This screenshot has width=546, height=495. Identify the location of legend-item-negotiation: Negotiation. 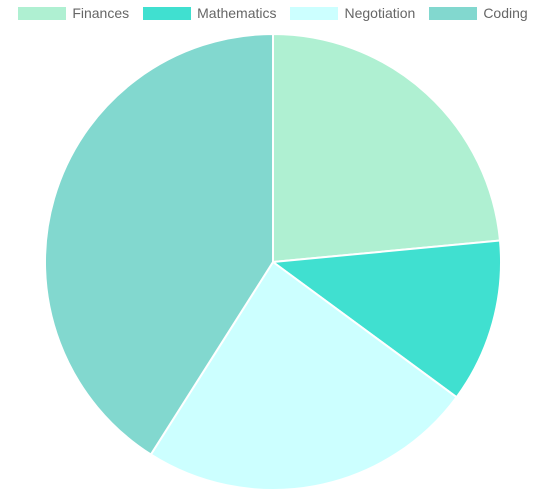
(352, 13).